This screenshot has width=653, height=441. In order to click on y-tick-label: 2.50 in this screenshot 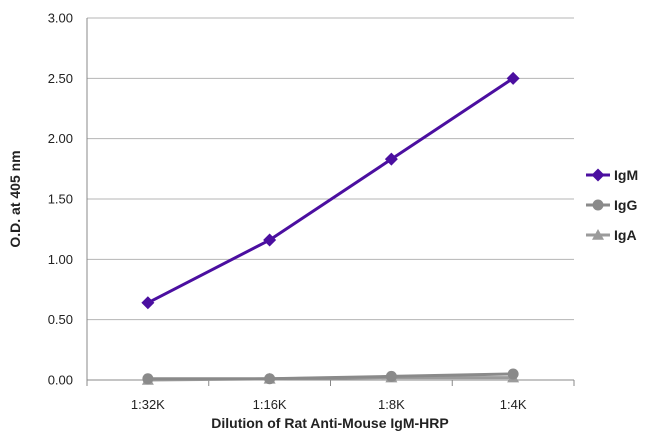, I will do `click(60, 78)`.